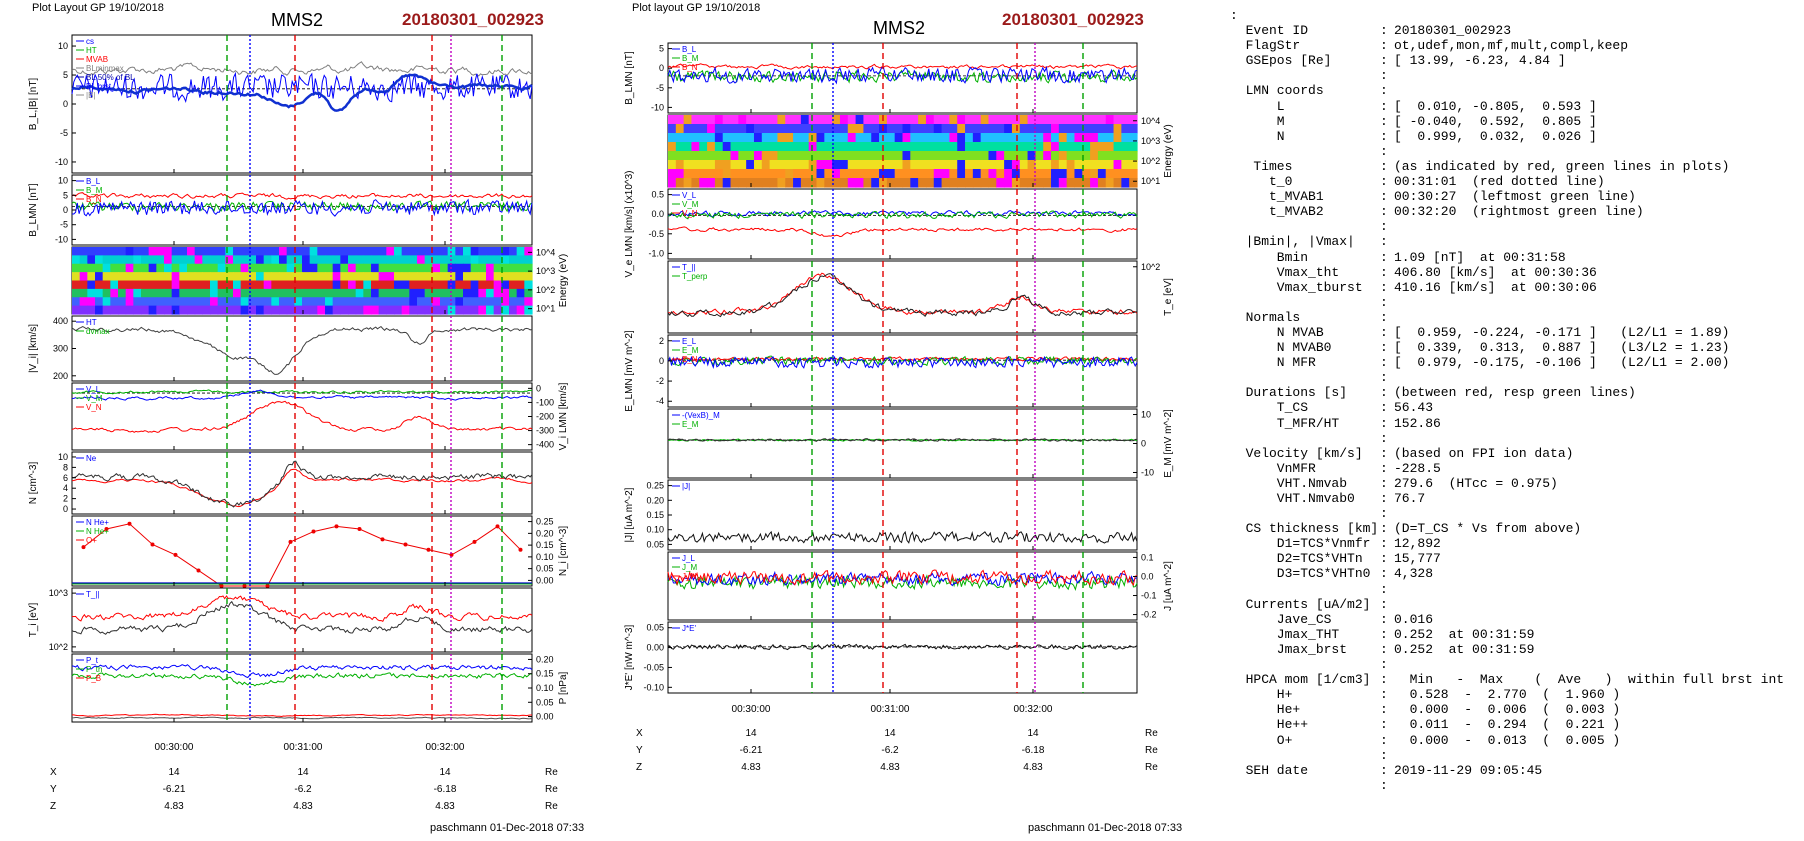 This screenshot has height=841, width=1804. I want to click on info-row: D3=TCS*VHTn0: 4,328, so click(1510, 573).